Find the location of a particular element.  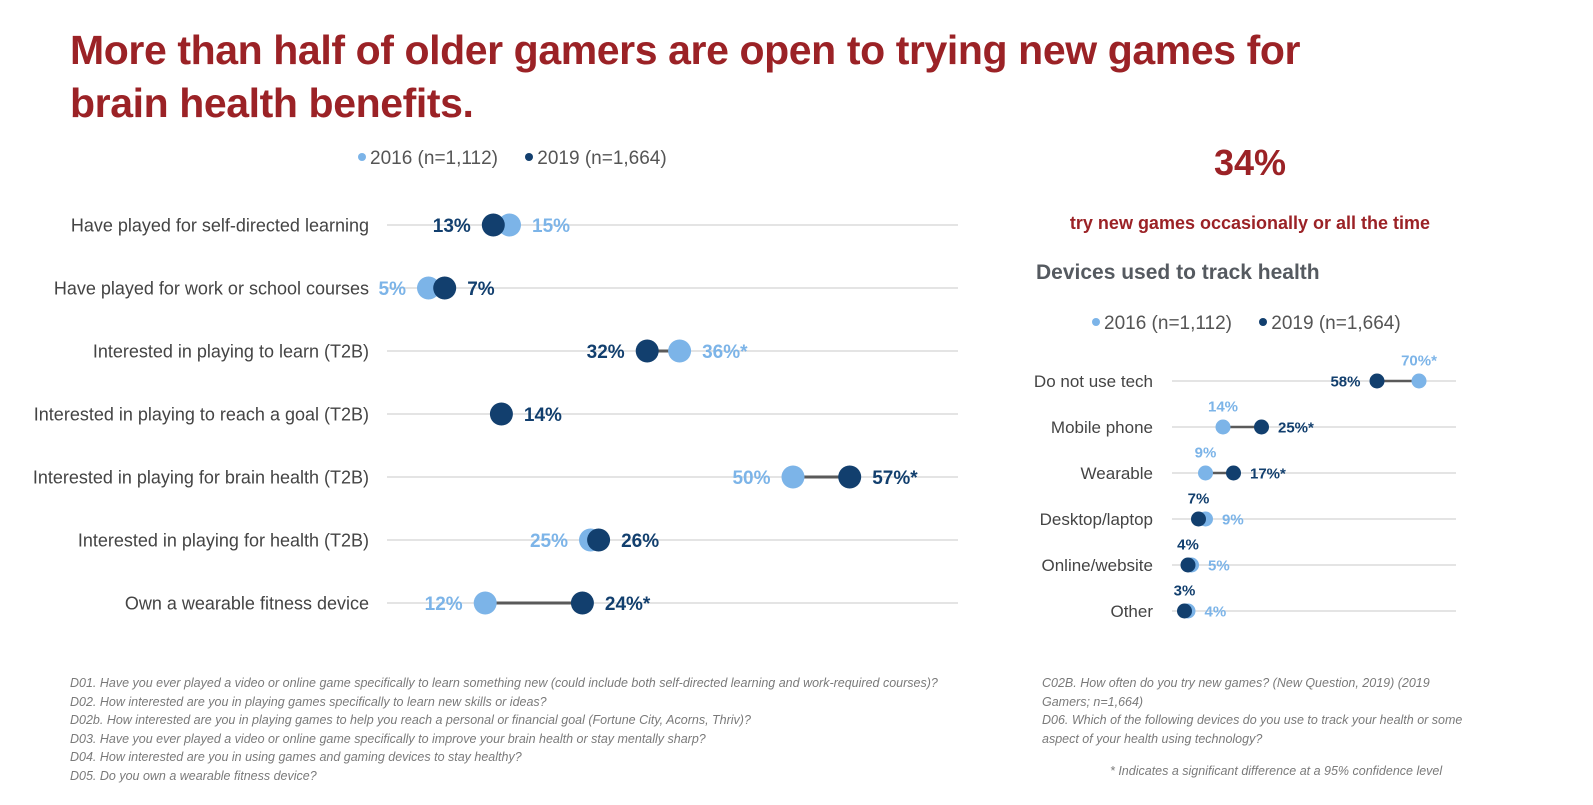

value-label-2019: 17%* is located at coordinates (1268, 473).